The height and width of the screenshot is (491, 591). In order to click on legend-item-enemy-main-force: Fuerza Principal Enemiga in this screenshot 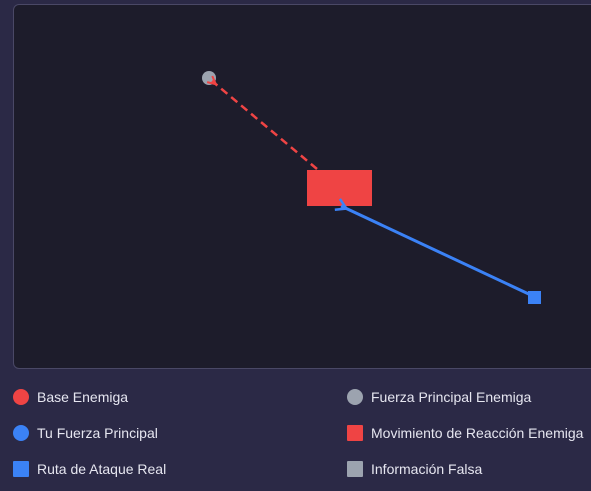, I will do `click(439, 397)`.